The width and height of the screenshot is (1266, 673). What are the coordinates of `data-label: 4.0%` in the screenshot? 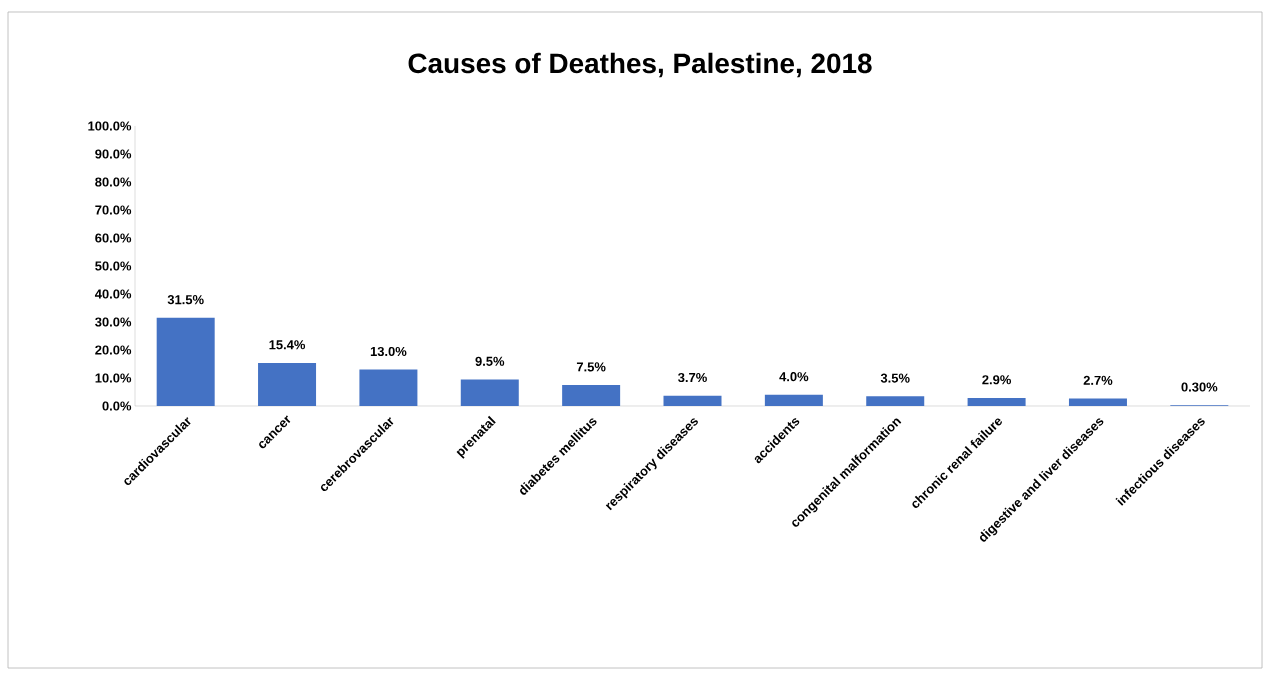 It's located at (794, 377).